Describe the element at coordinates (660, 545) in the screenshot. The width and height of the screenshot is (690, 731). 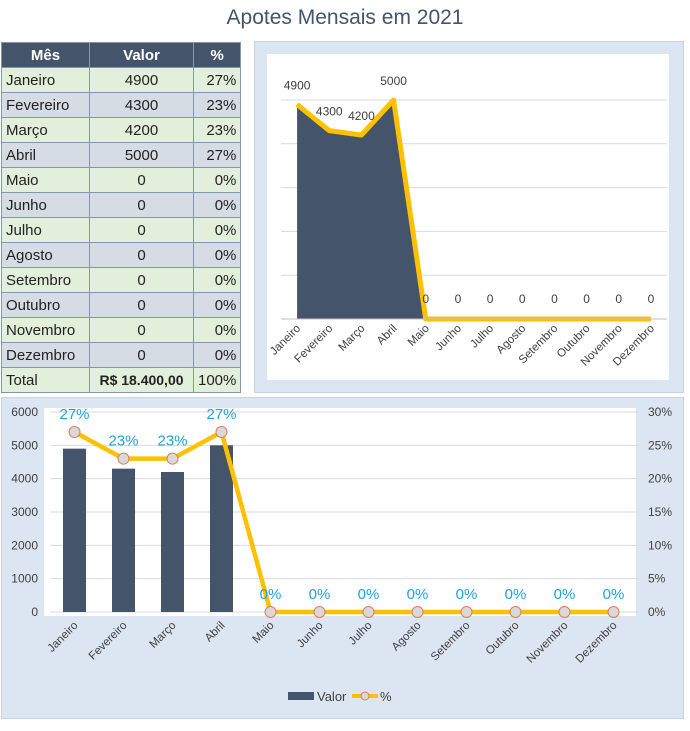
I see `y2-tick-label: 10%` at that location.